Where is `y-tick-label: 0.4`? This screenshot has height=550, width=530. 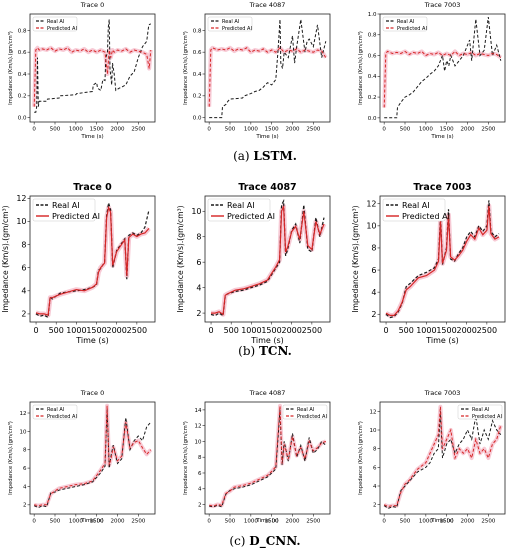 y-tick-label: 0.4 is located at coordinates (22, 75).